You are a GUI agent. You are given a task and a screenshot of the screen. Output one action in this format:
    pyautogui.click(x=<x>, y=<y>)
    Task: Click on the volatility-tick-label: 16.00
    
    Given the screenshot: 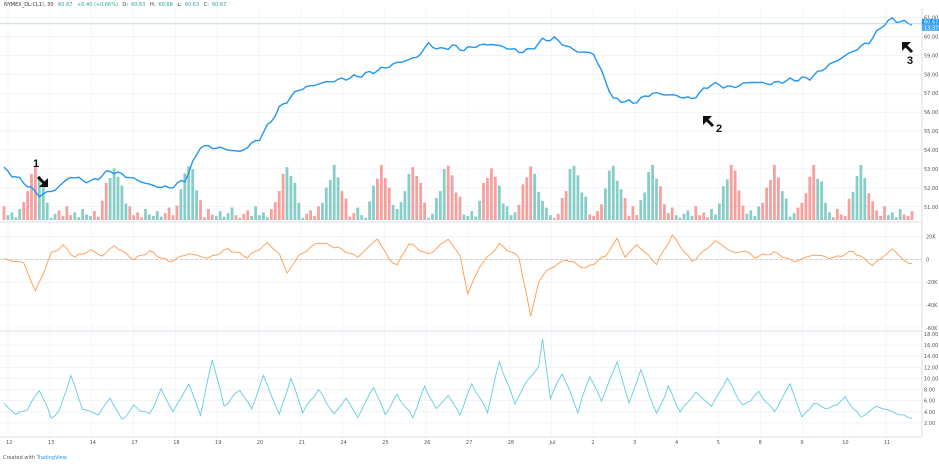 What is the action you would take?
    pyautogui.click(x=931, y=346)
    